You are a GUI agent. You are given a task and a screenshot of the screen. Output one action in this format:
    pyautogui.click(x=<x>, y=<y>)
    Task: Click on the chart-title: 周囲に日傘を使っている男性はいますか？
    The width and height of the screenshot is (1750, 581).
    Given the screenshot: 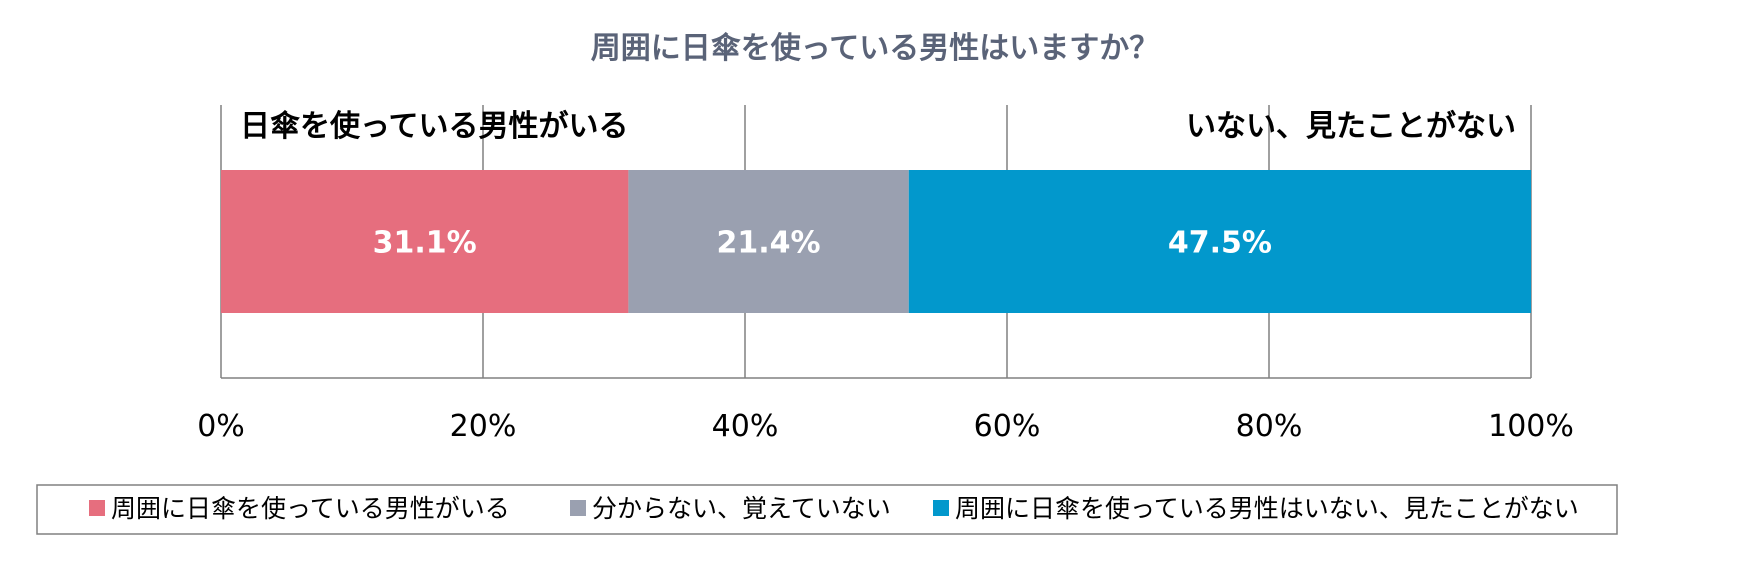 What is the action you would take?
    pyautogui.click(x=875, y=48)
    